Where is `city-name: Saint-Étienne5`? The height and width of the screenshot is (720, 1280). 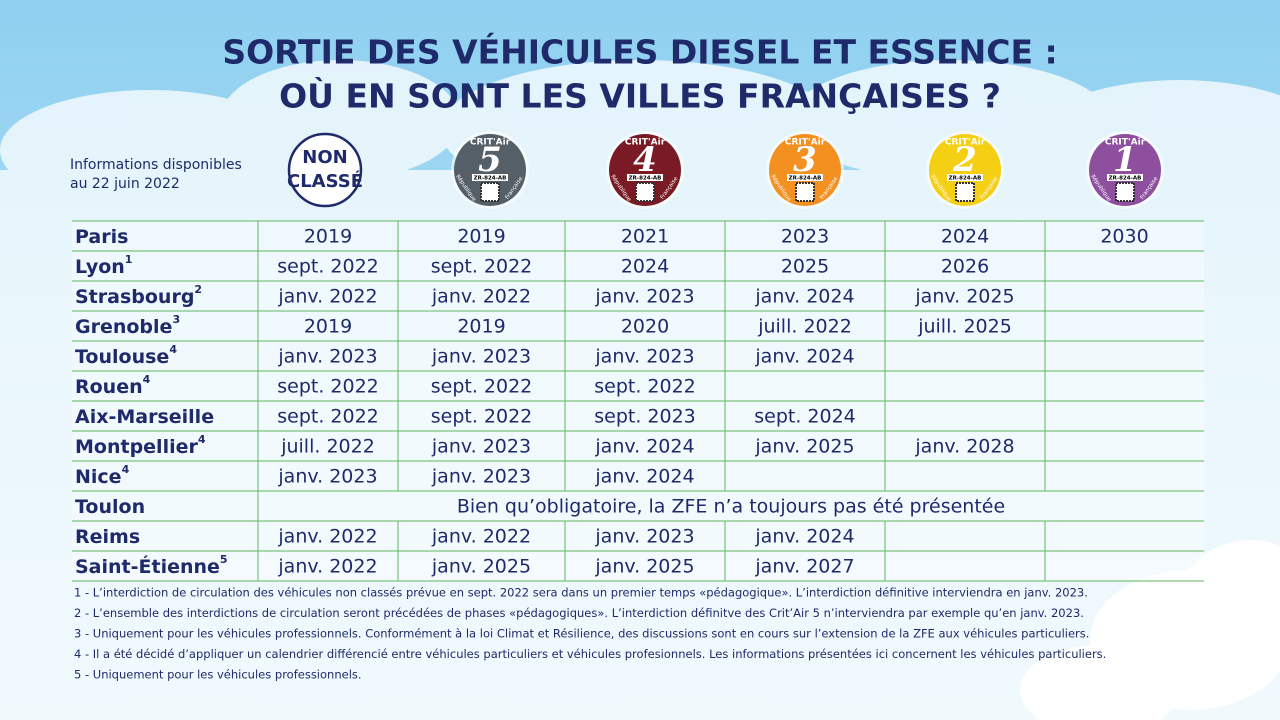 city-name: Saint-Étienne5 is located at coordinates (151, 565).